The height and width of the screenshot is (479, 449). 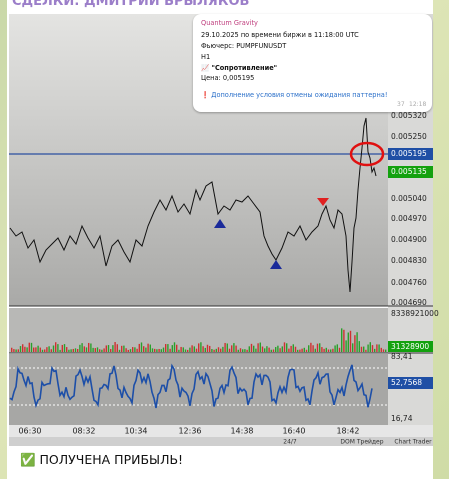 I want to click on indicator-label: 52,7568, so click(x=406, y=382).